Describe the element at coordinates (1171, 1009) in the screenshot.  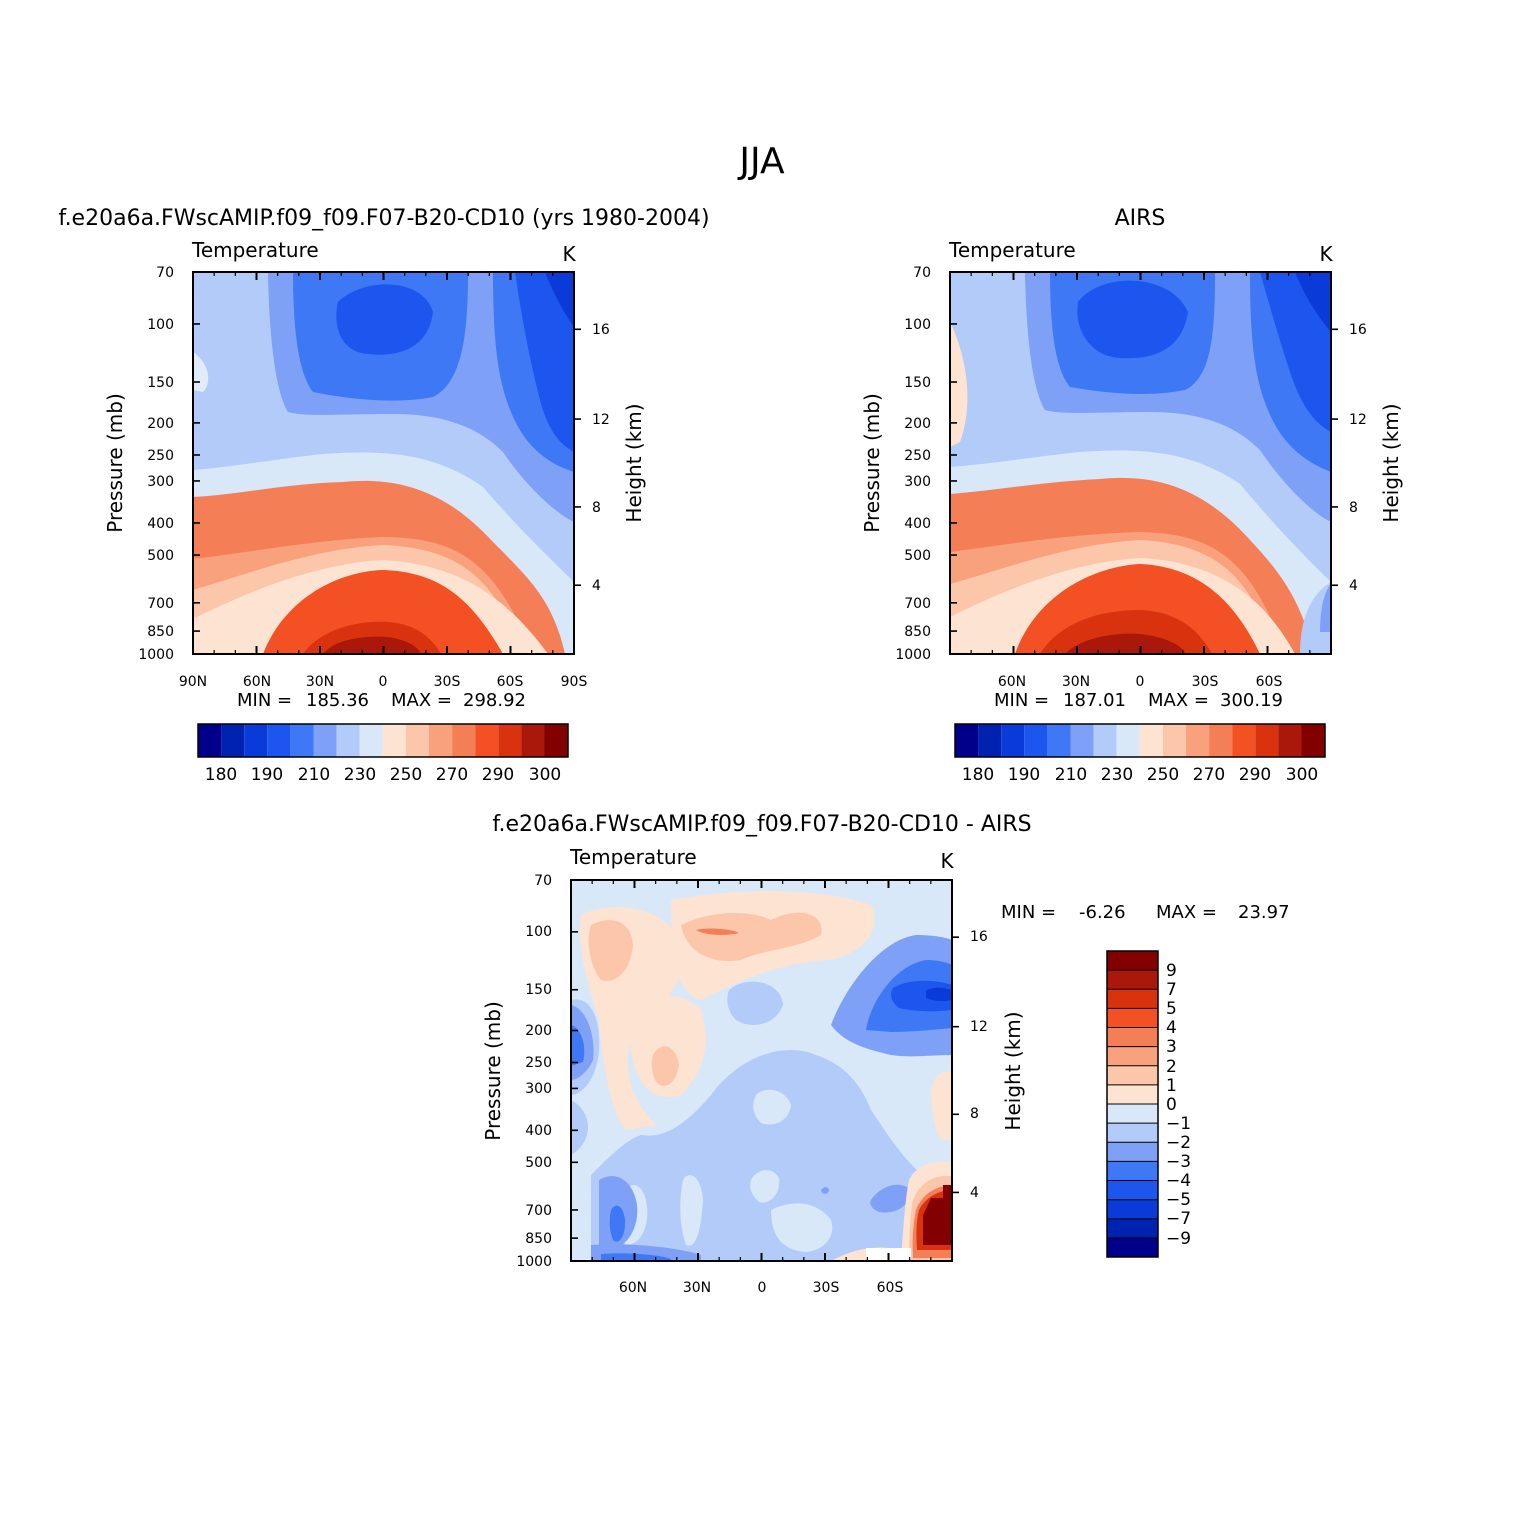
I see `colorbar-label: 5` at that location.